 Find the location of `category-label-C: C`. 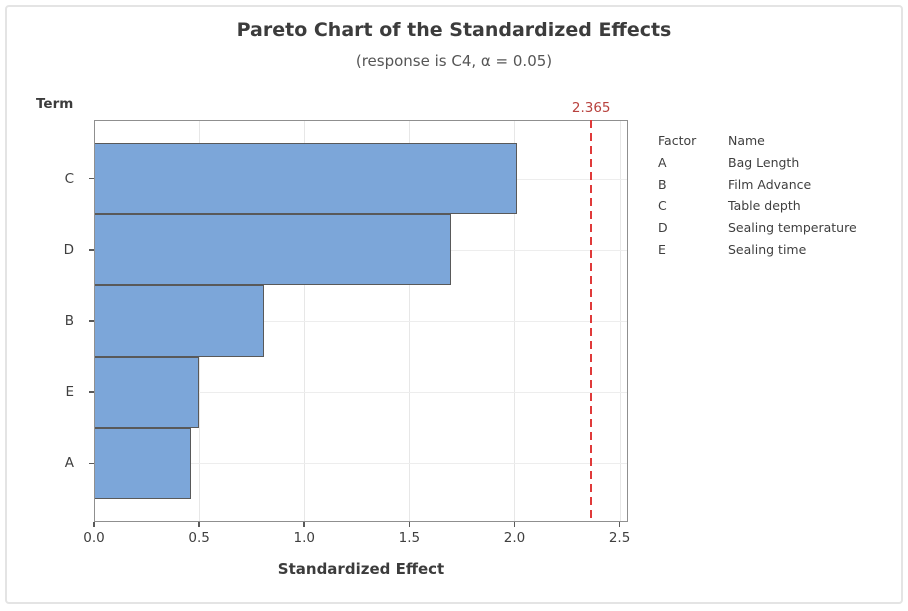

category-label-C: C is located at coordinates (69, 178).